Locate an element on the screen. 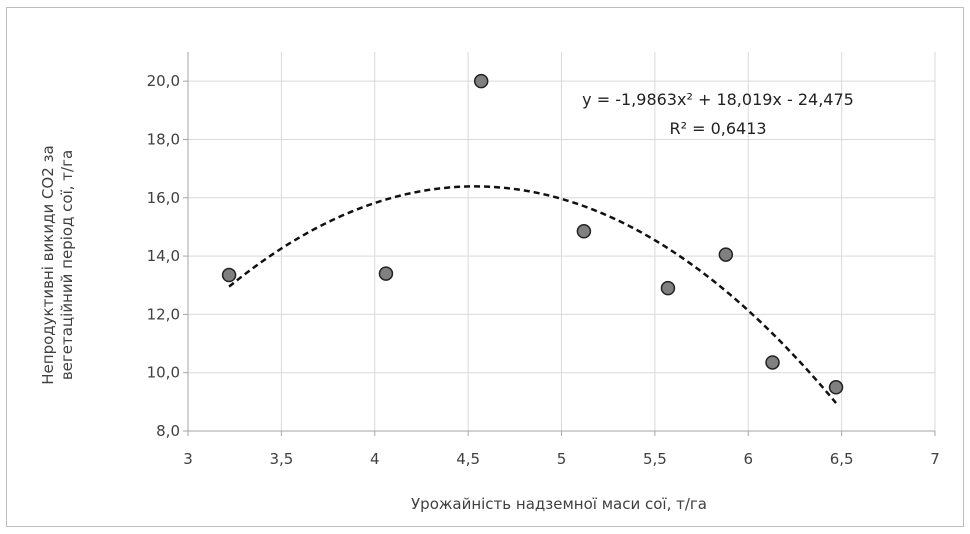 The width and height of the screenshot is (970, 534). y-tick-labels: 8,0 10,0 12,0 14,0 16,0 18,0 20,0 is located at coordinates (163, 256).